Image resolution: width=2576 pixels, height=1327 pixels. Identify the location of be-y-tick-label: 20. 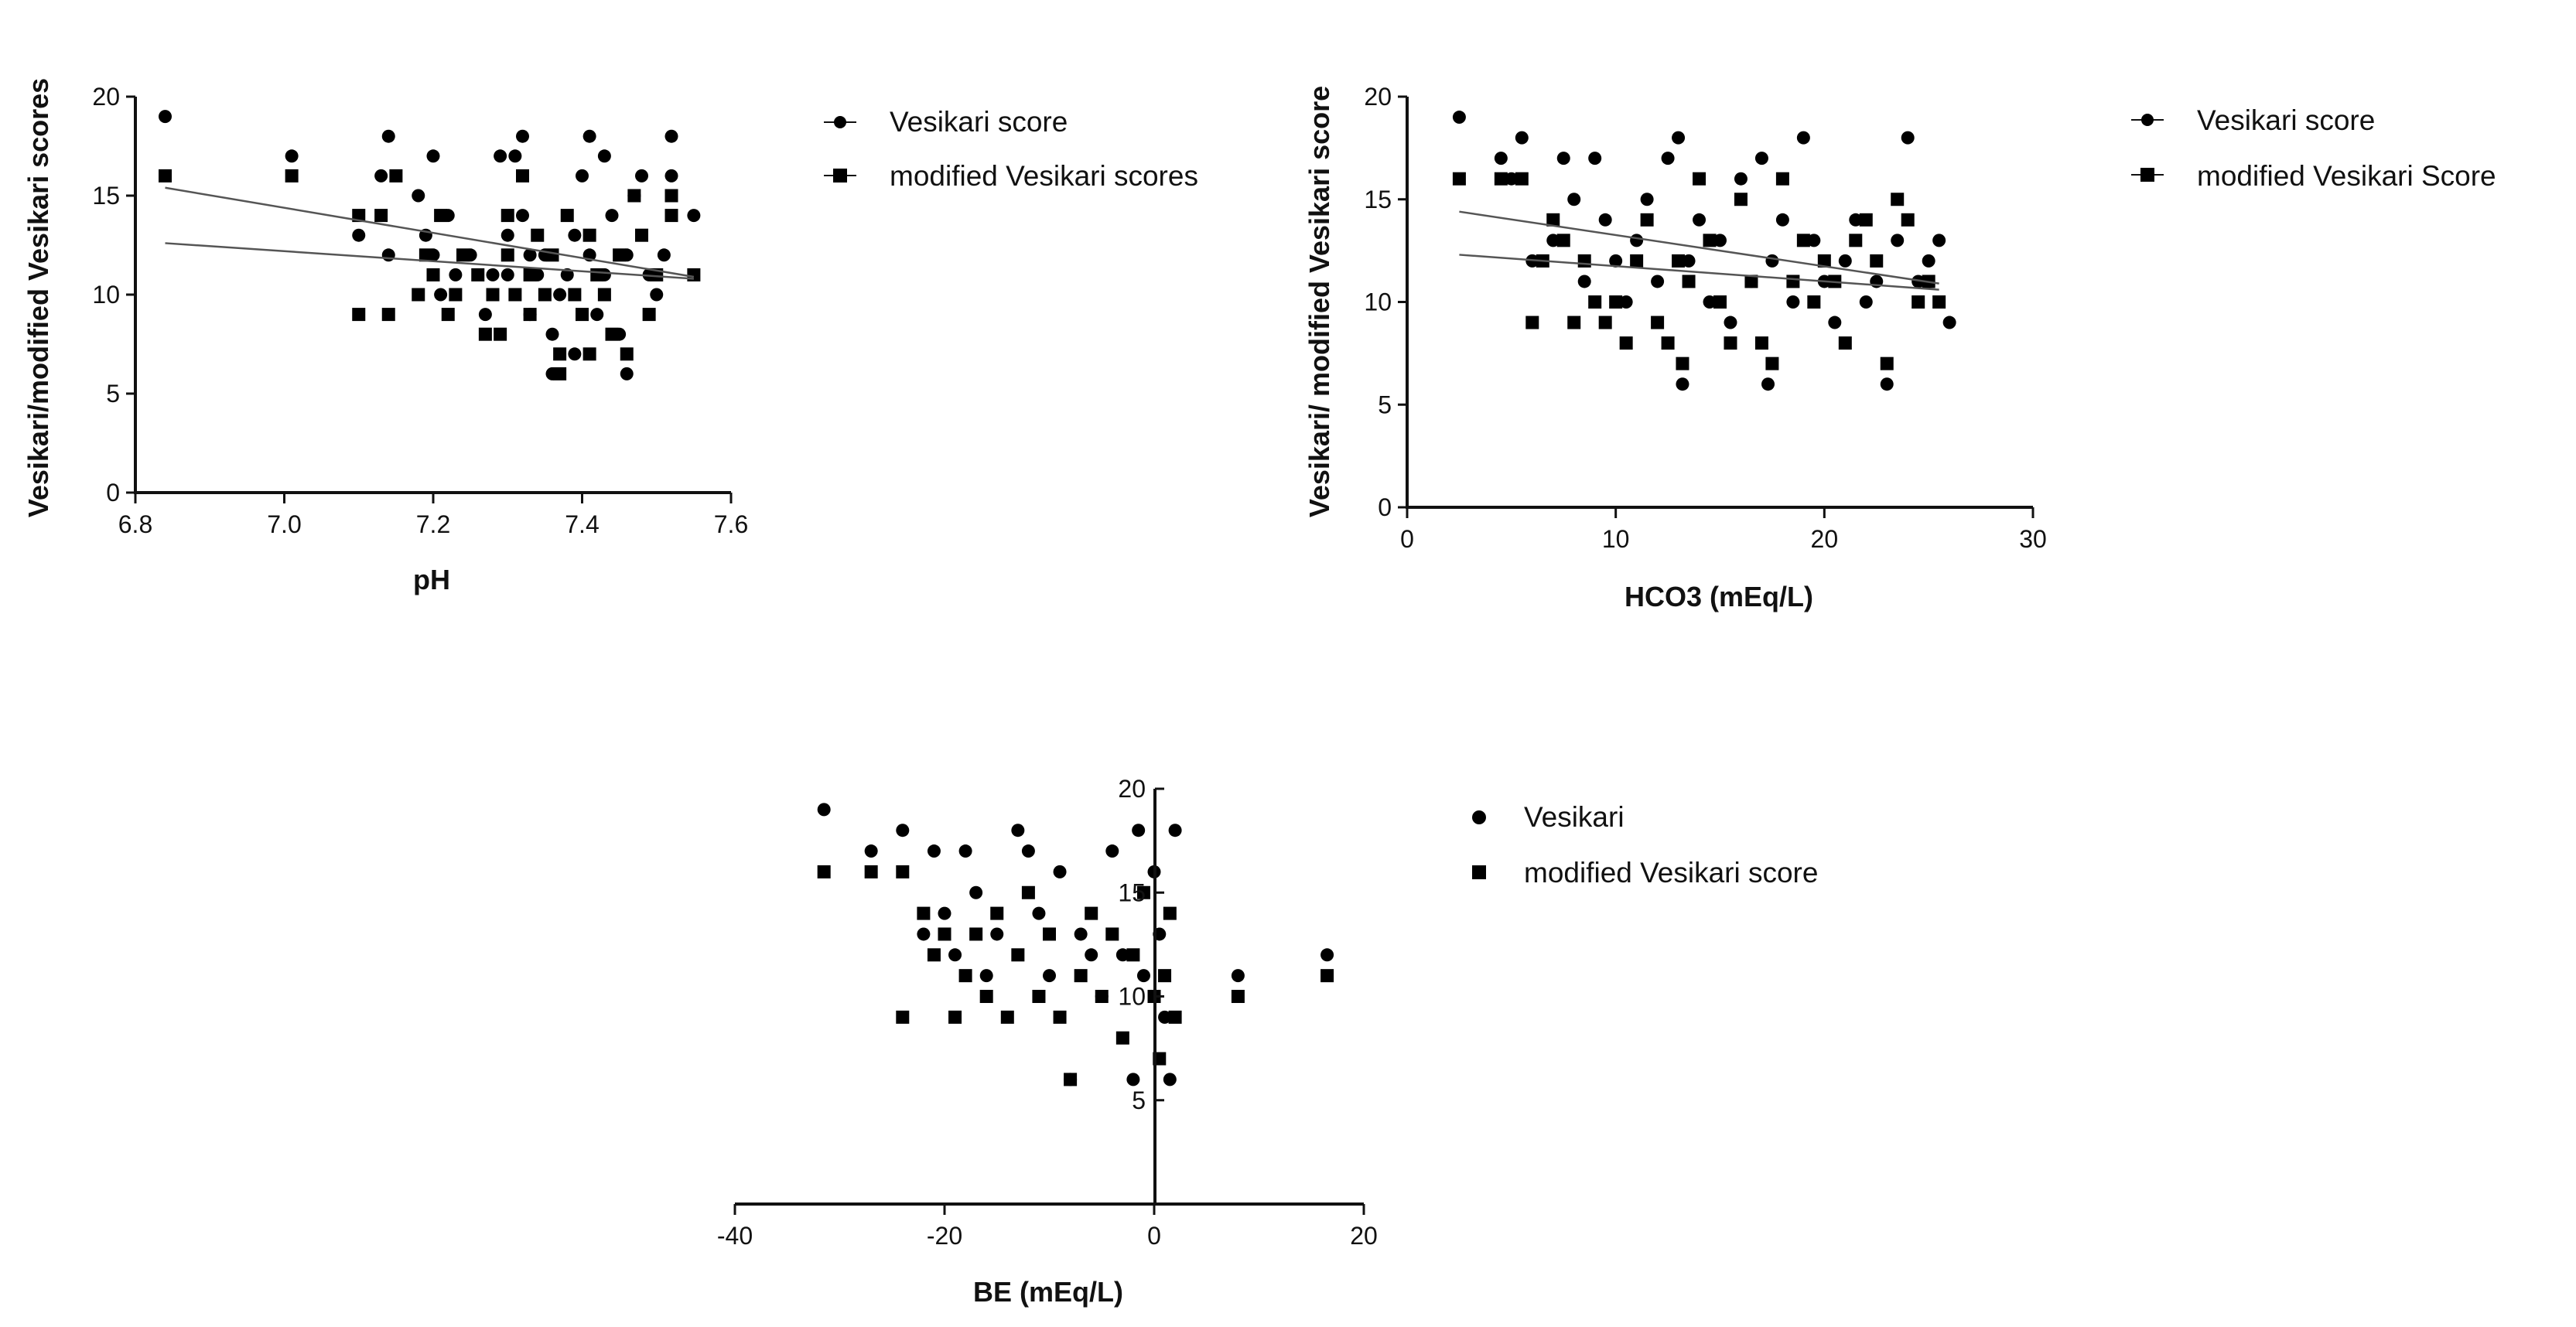
(1132, 789).